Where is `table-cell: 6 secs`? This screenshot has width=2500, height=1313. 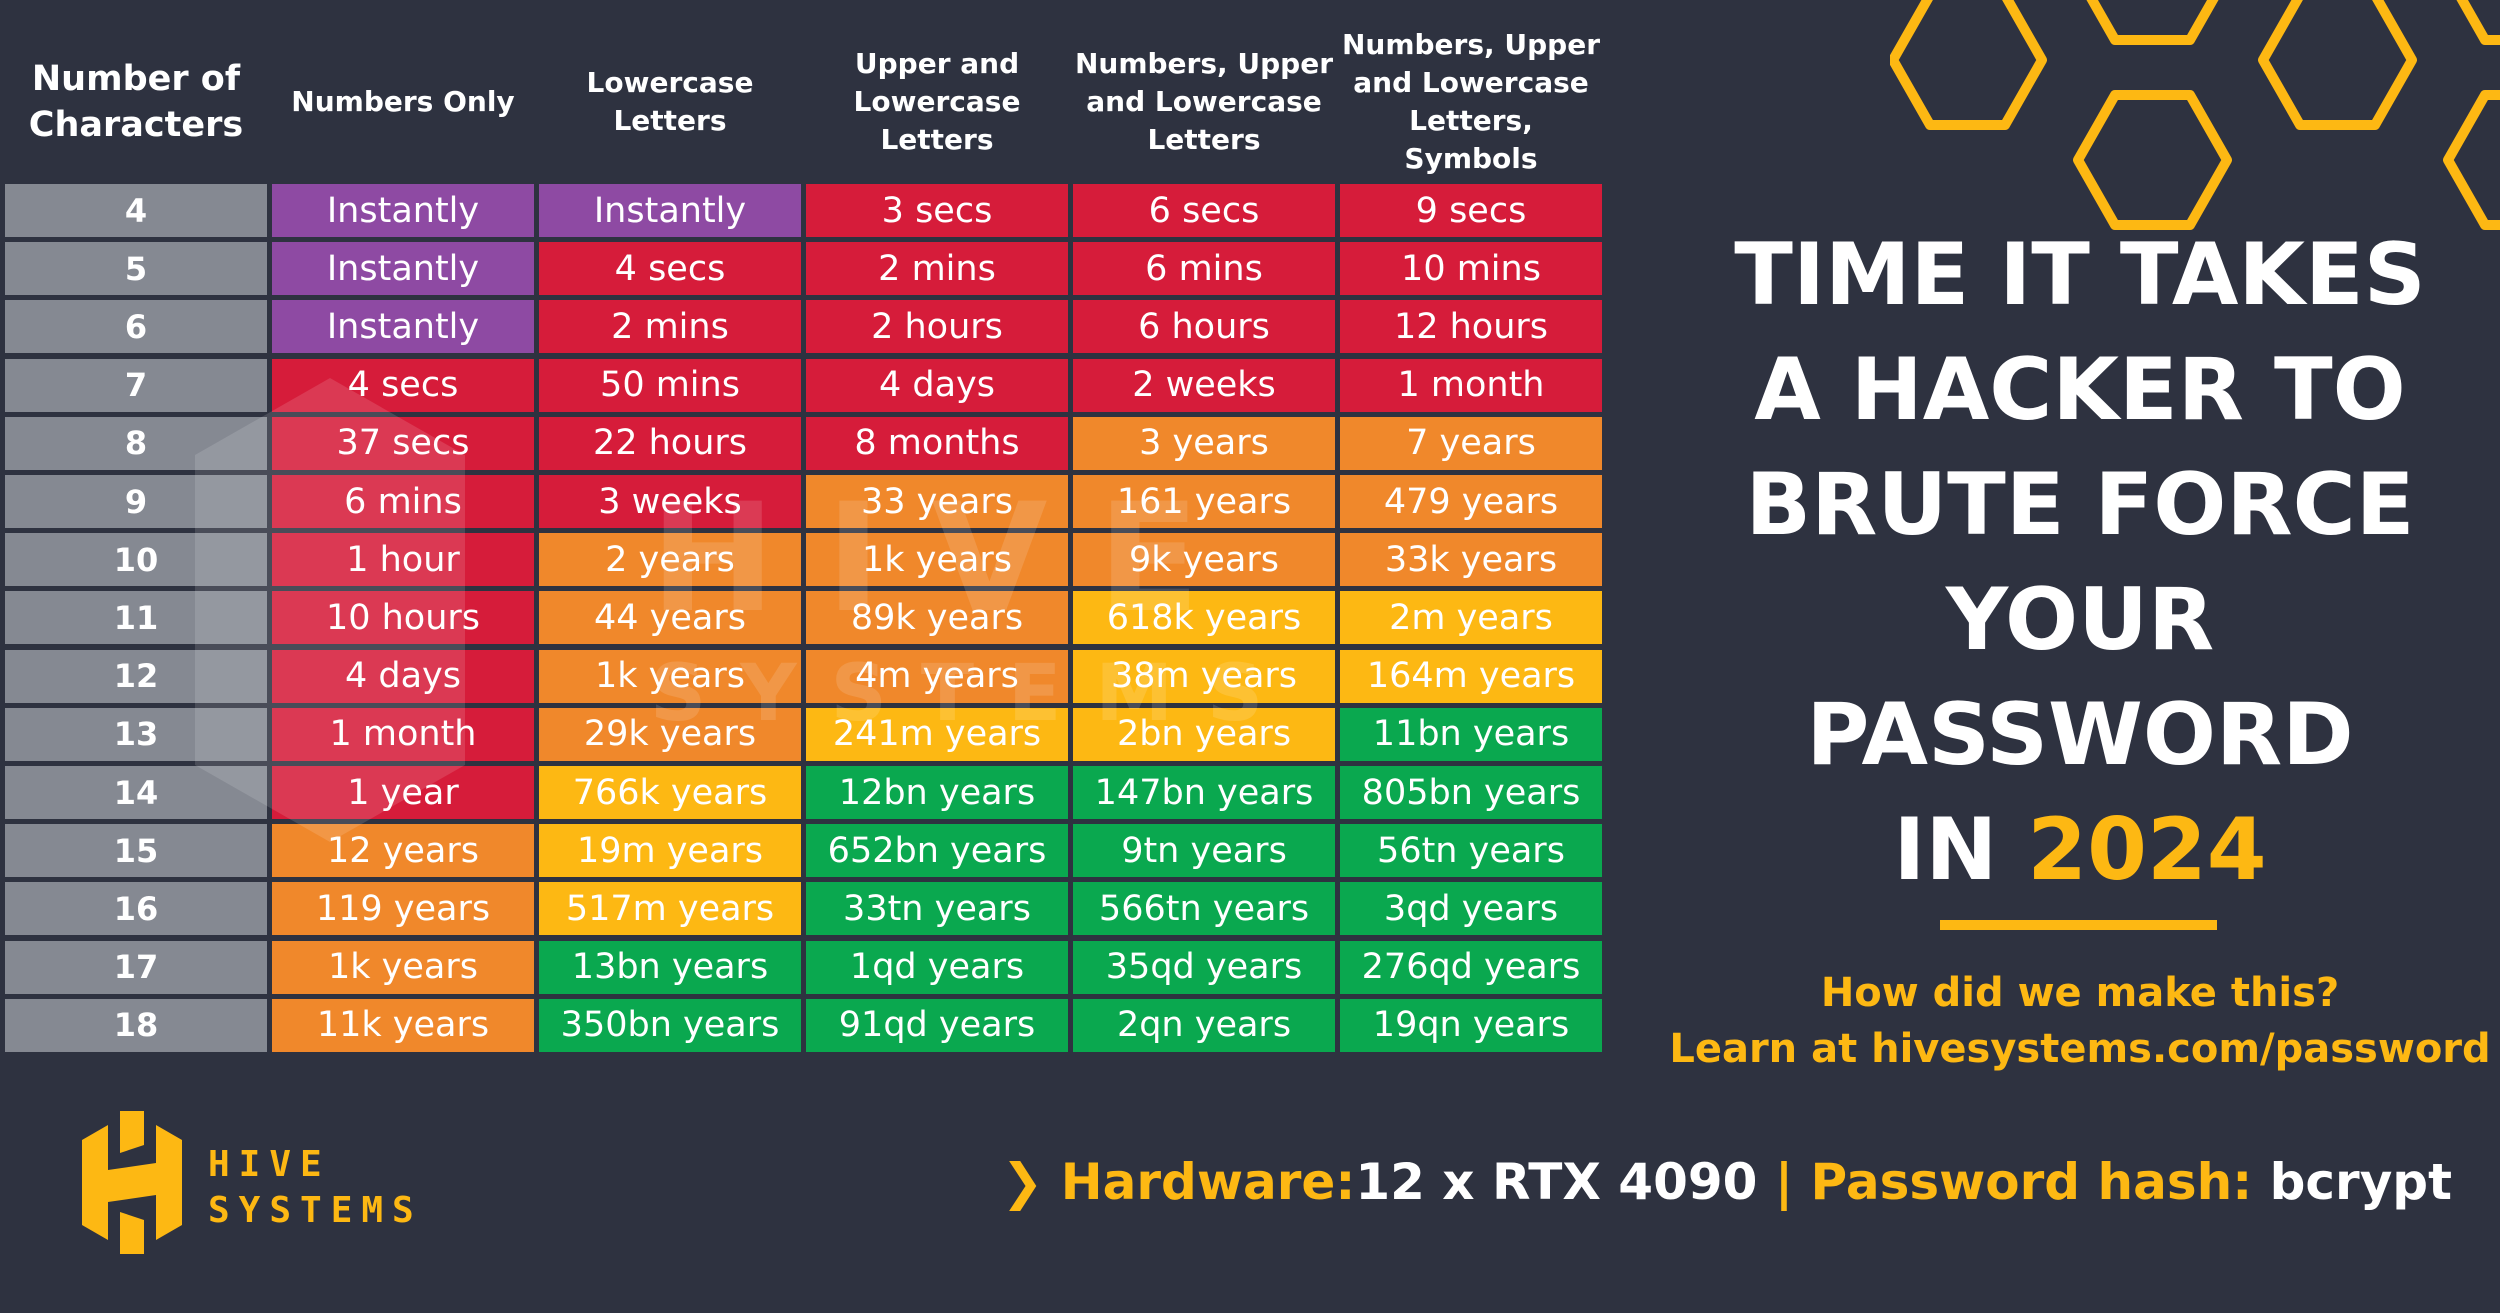 table-cell: 6 secs is located at coordinates (1204, 210).